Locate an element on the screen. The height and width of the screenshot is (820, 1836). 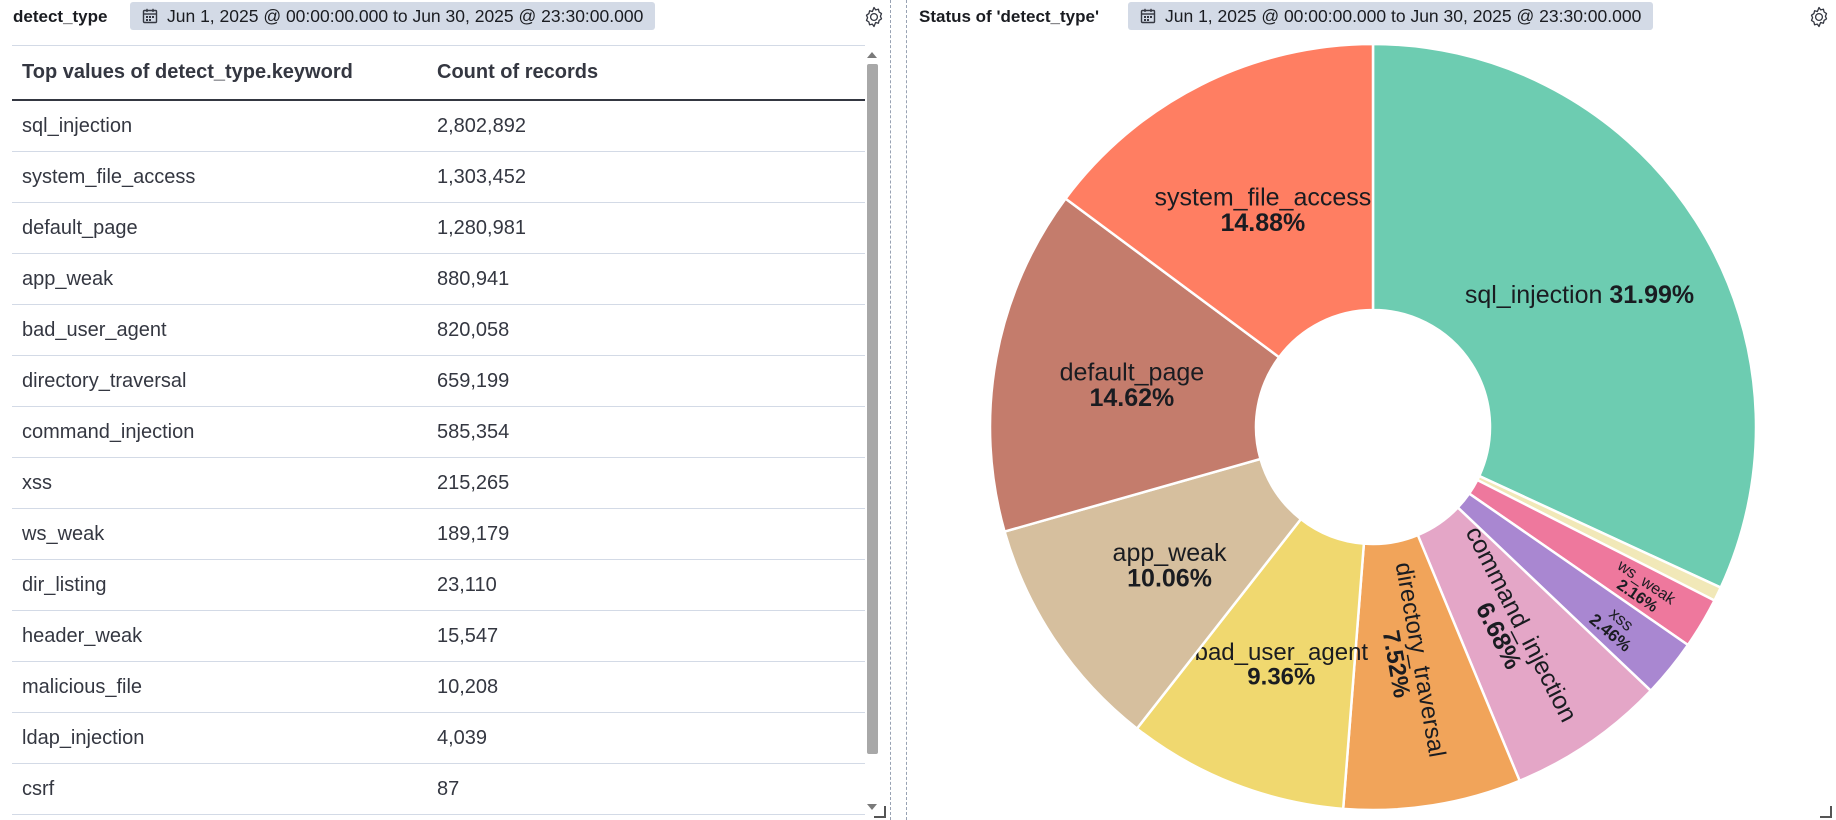
table-row: directory_traversal 659,199 is located at coordinates (438, 381).